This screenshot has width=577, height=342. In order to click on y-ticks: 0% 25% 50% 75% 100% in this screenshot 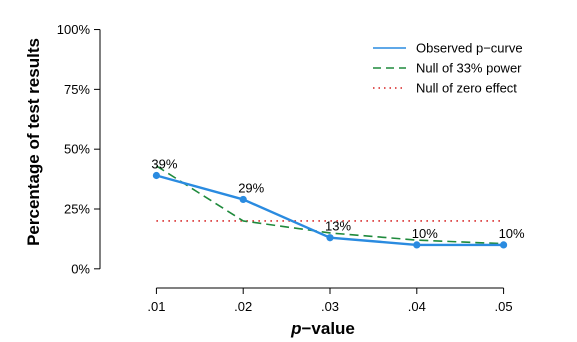, I will do `click(78, 149)`.